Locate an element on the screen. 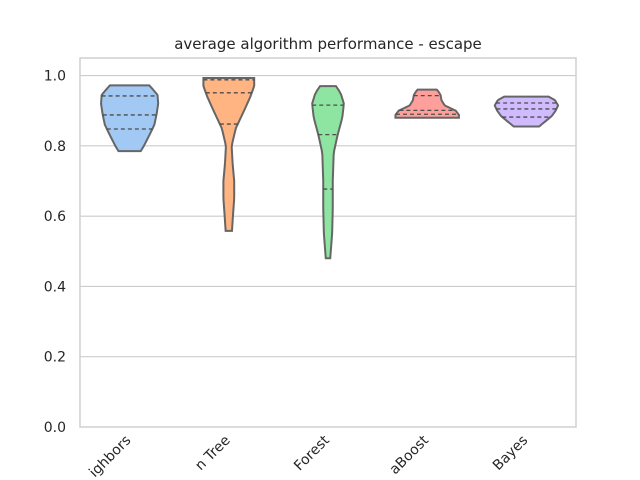 Image resolution: width=640 pixels, height=480 pixels. x-tick-label: n Tree is located at coordinates (212, 453).